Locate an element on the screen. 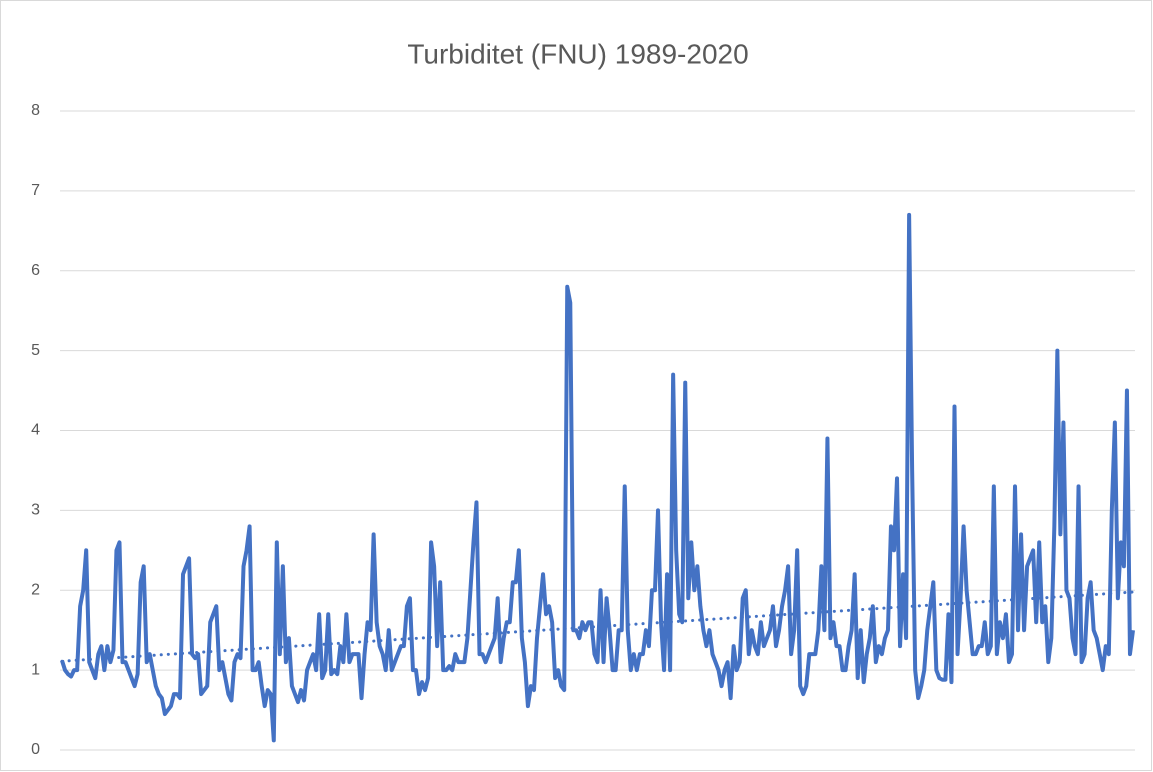  y-tick-label: 5 is located at coordinates (35, 350).